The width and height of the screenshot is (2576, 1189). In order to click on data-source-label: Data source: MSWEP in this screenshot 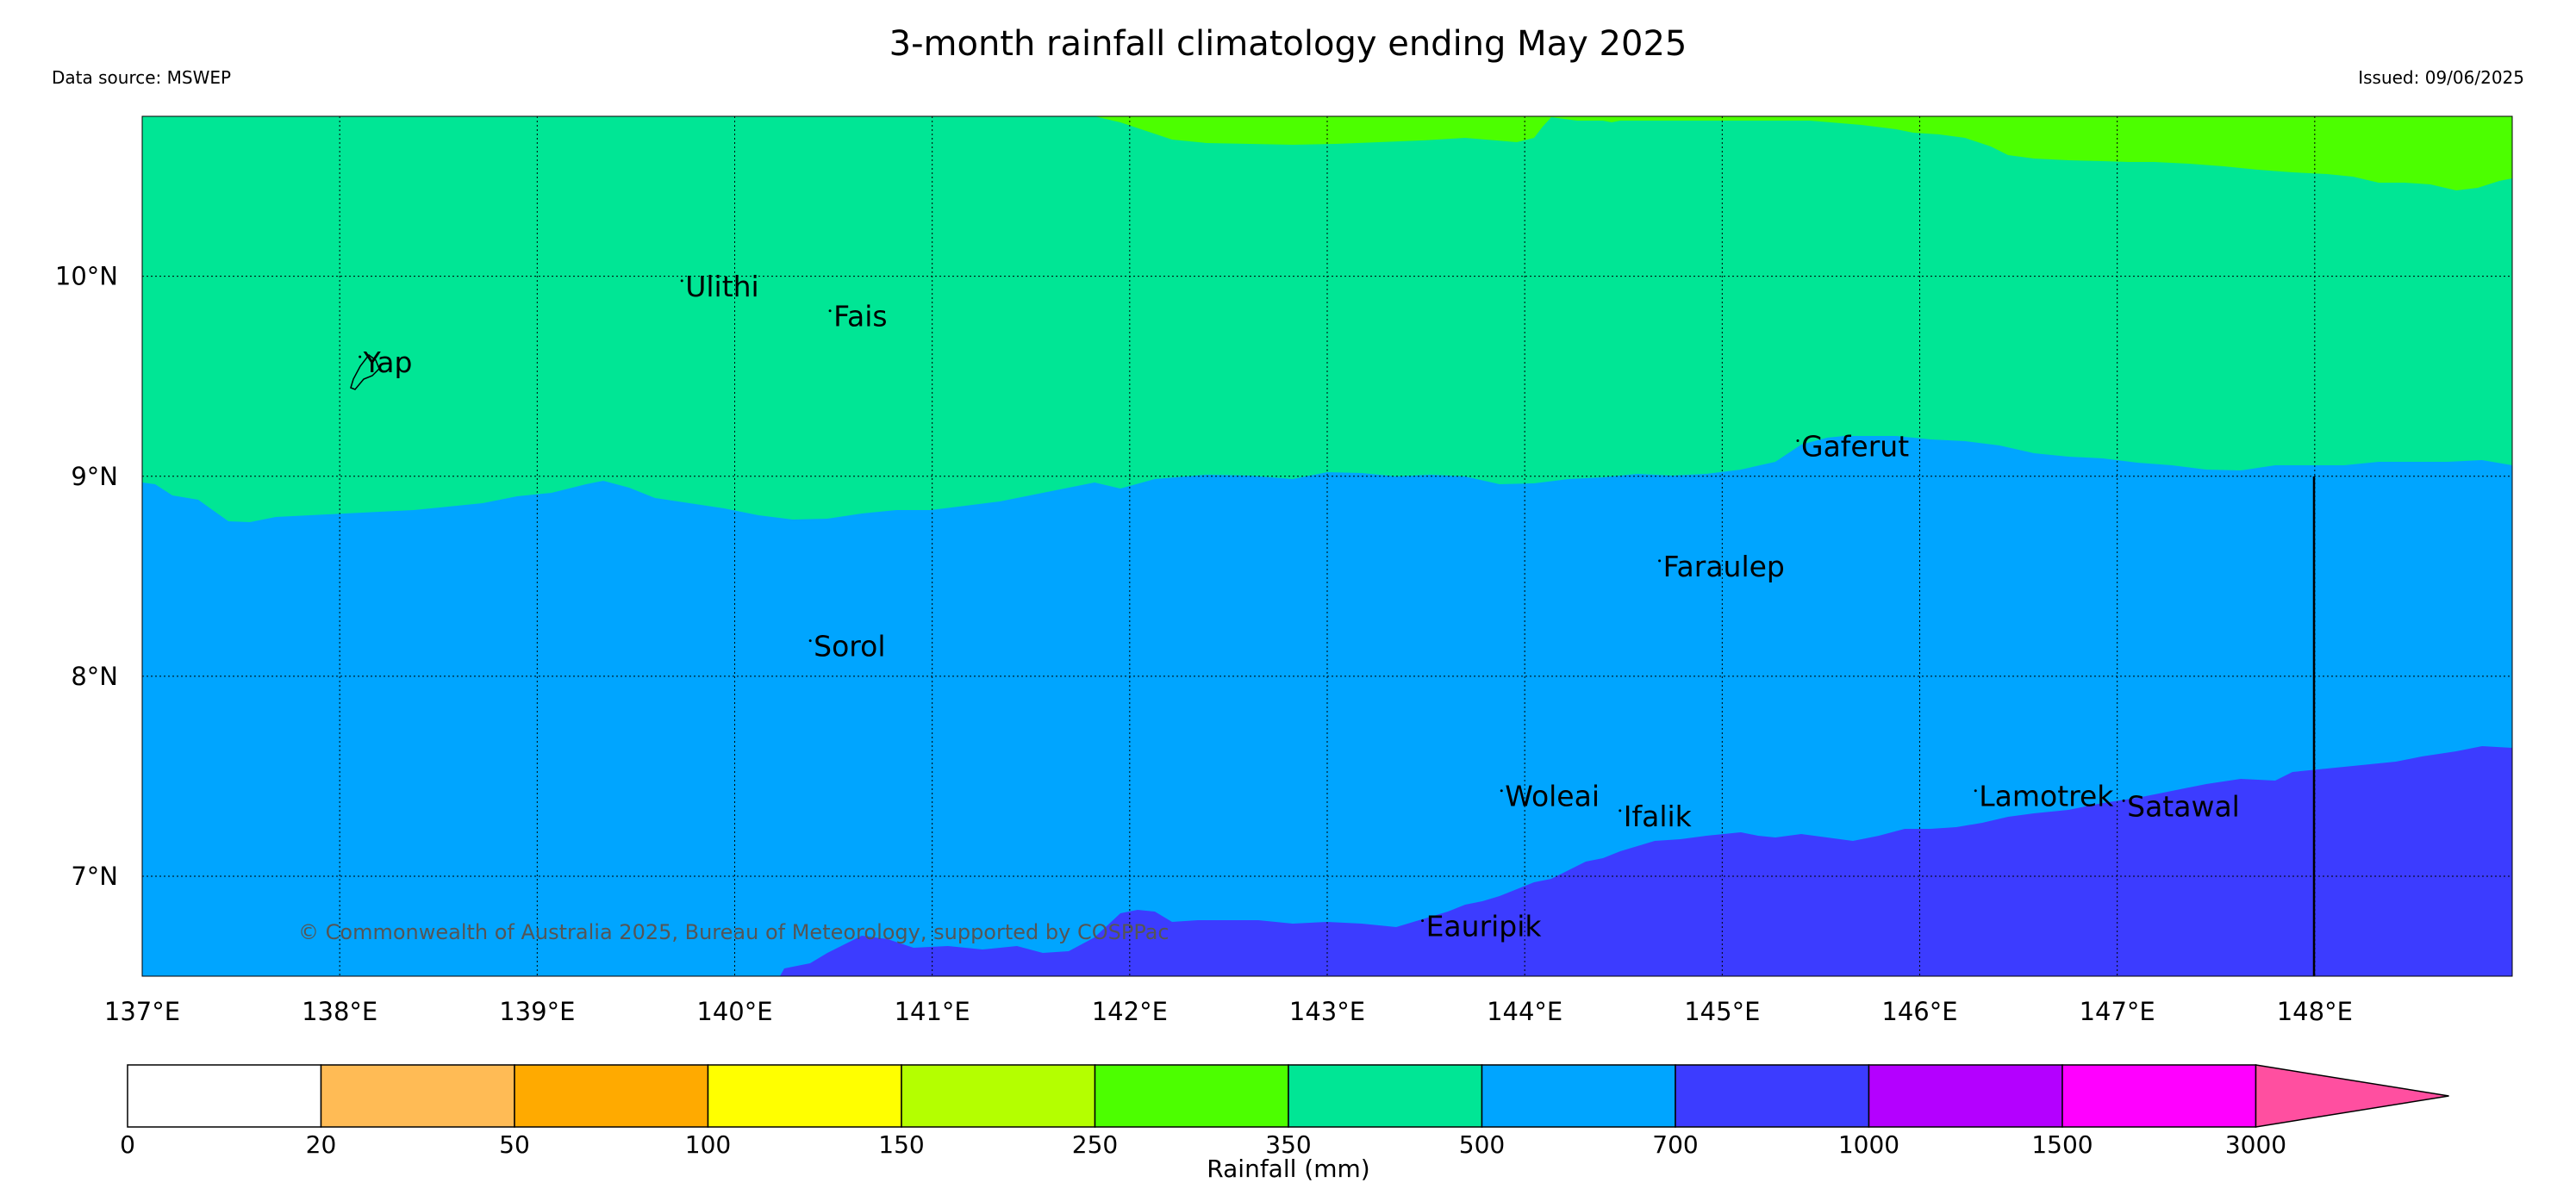, I will do `click(142, 77)`.